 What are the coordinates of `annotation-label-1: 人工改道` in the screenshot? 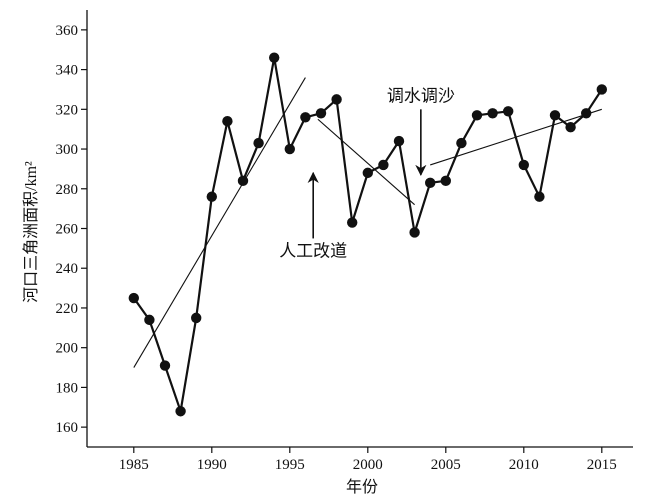 It's located at (313, 250).